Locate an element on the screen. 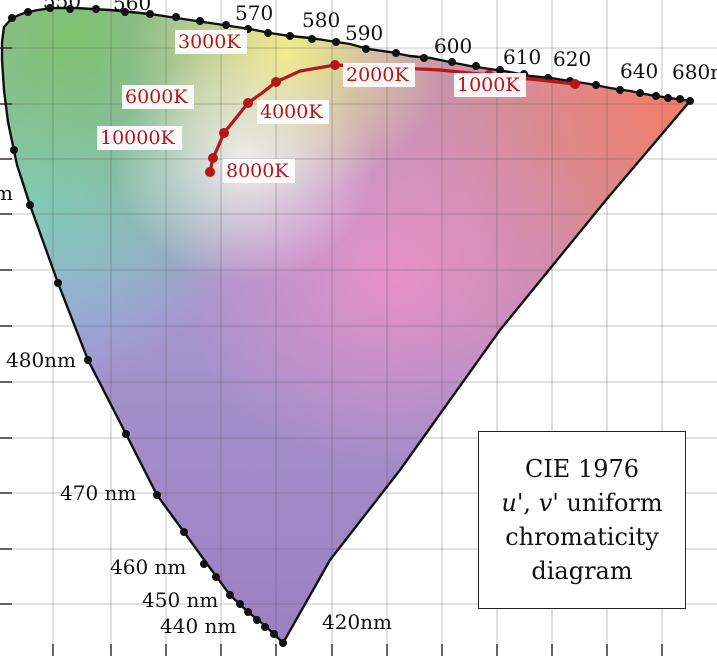 This screenshot has width=717, height=656. caption-line-1: CIE 1976 is located at coordinates (582, 469).